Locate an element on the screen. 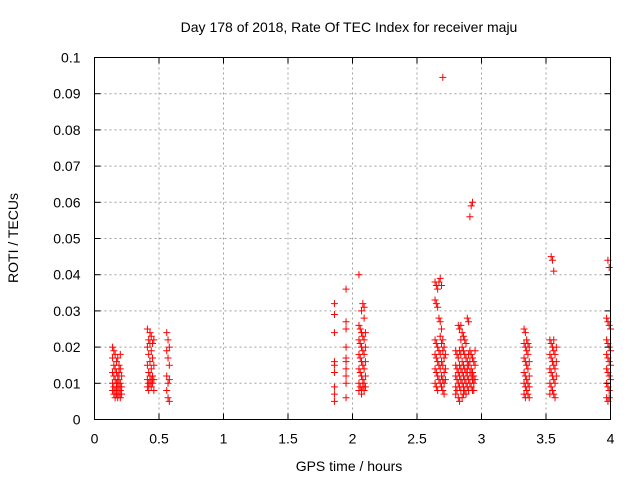 The width and height of the screenshot is (640, 480). x-tick-label: 1.5 is located at coordinates (288, 439).